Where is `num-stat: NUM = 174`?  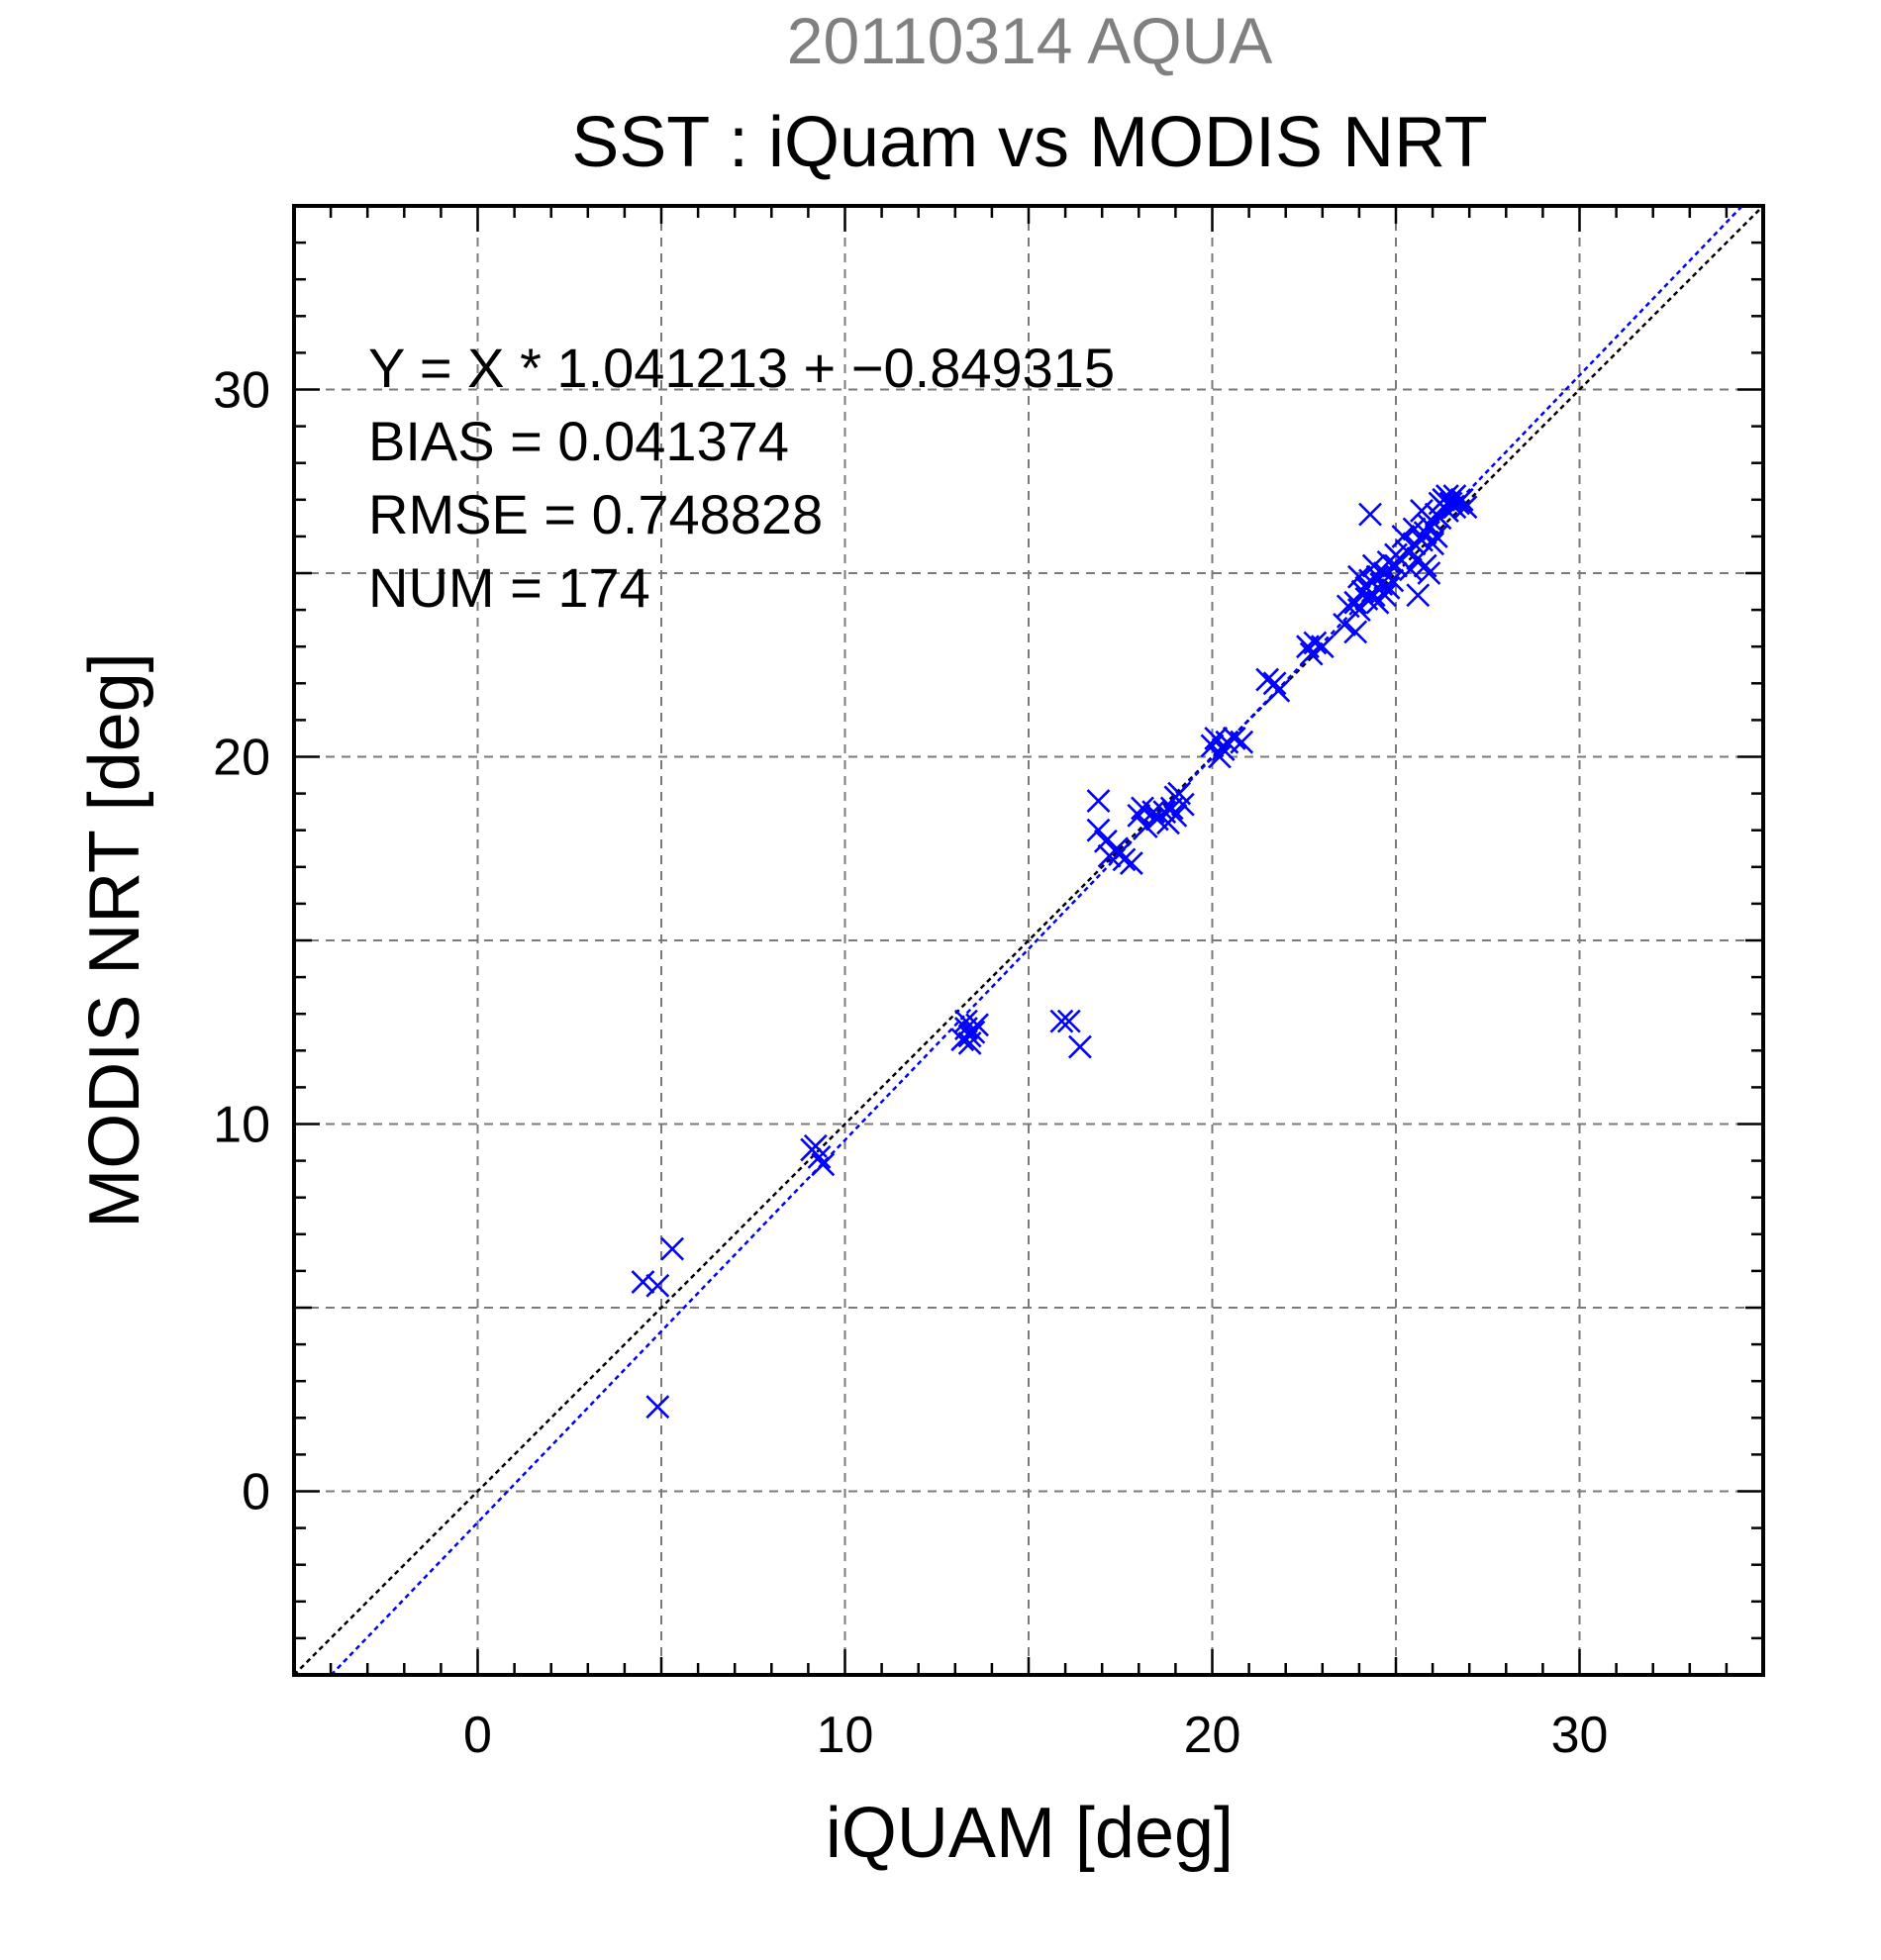 num-stat: NUM = 174 is located at coordinates (509, 587).